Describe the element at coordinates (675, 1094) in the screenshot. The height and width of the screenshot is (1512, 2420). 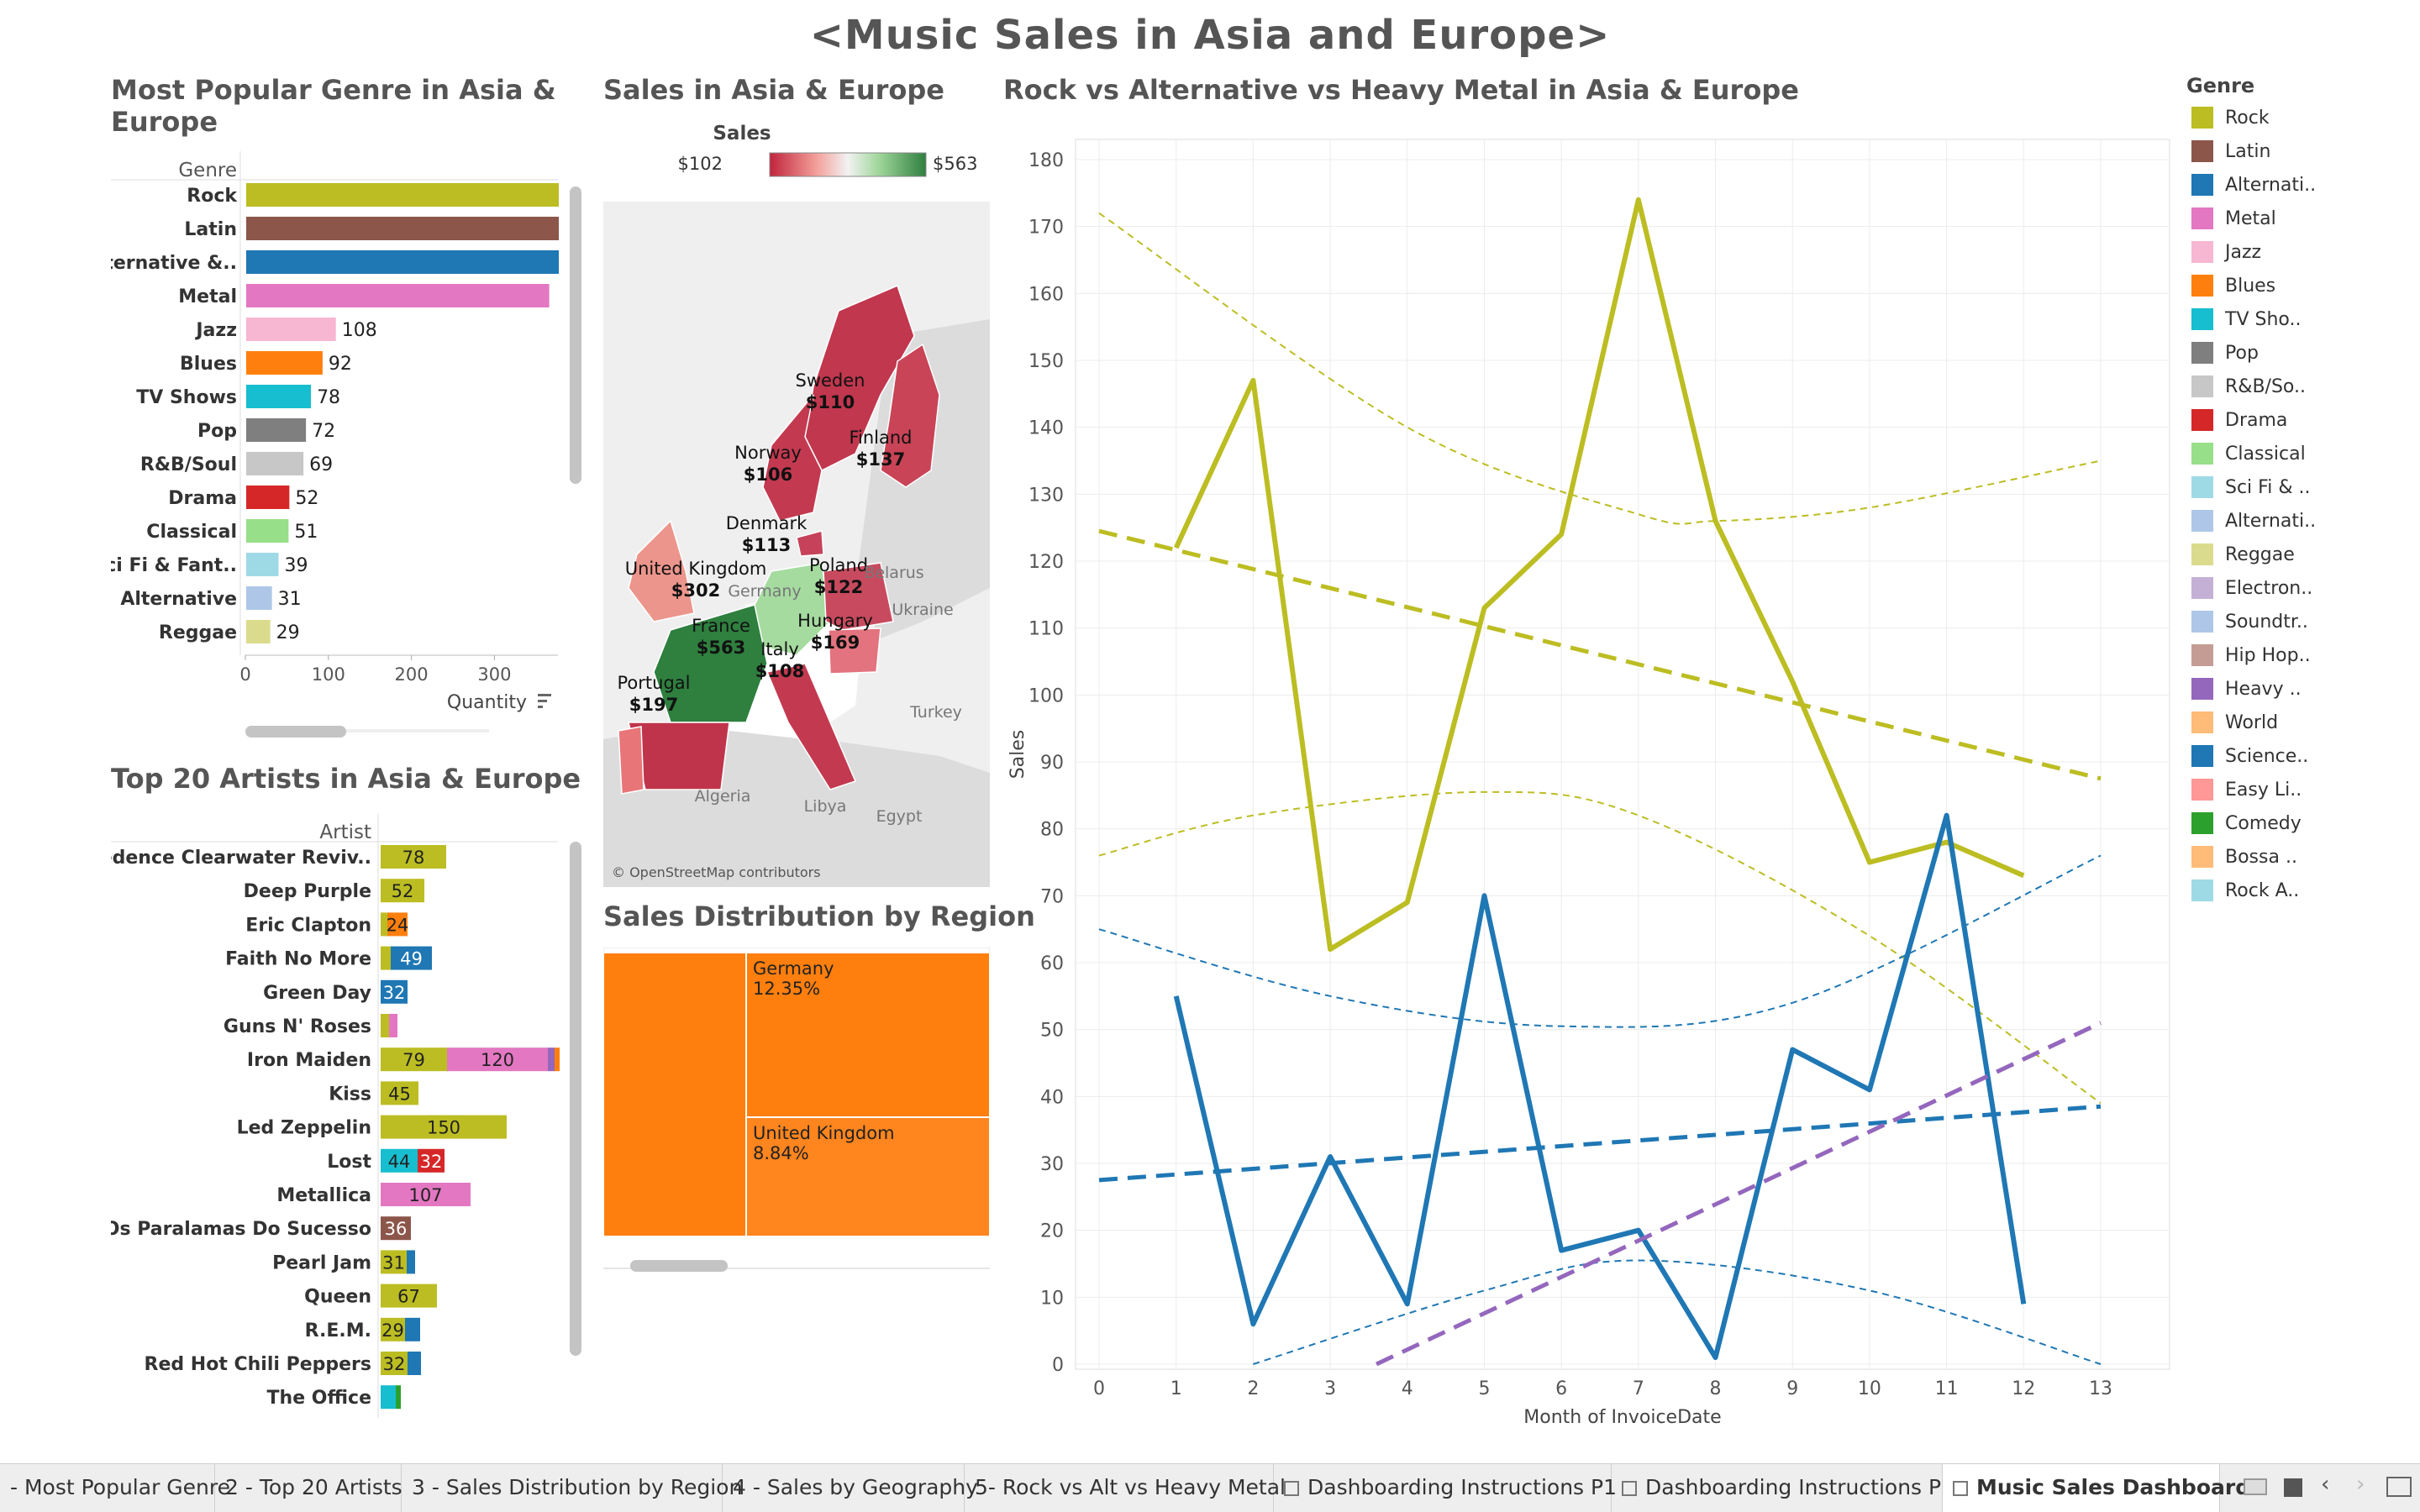
I see `treemap-tile-other` at that location.